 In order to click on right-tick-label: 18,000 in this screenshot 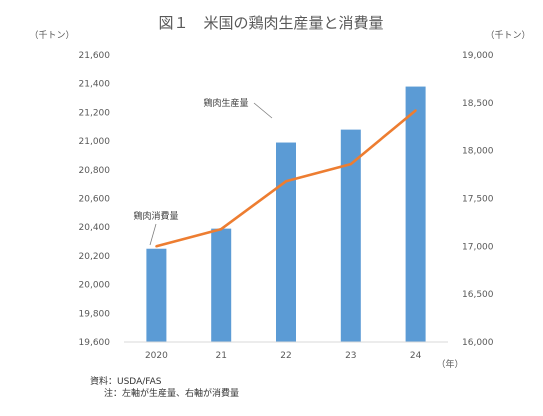, I will do `click(478, 152)`.